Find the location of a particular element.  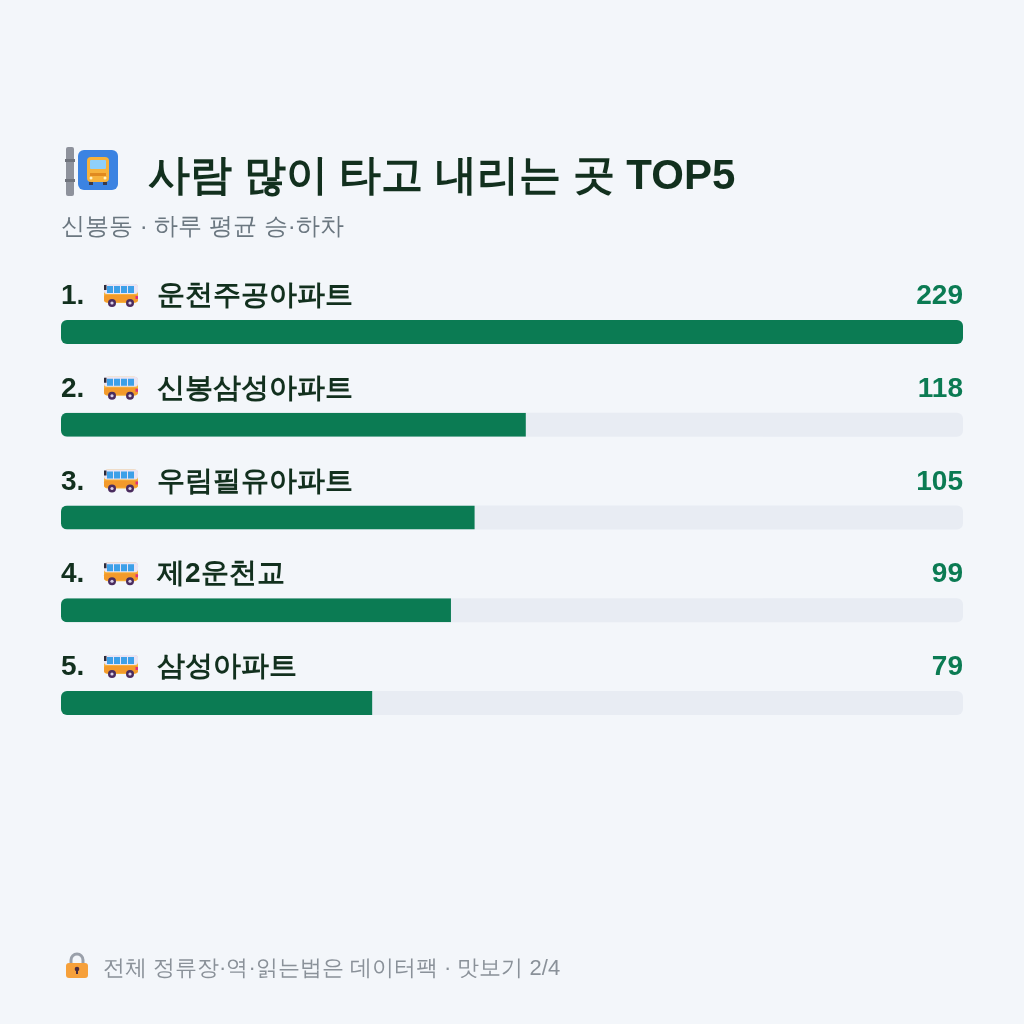

category-label: 4. 제2운천교 is located at coordinates (173, 573).